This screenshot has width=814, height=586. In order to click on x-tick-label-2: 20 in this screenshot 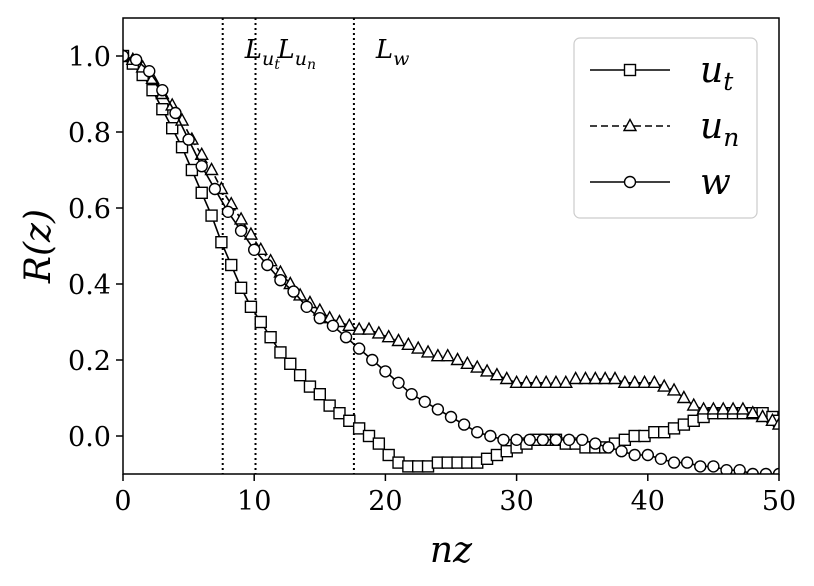, I will do `click(385, 501)`.